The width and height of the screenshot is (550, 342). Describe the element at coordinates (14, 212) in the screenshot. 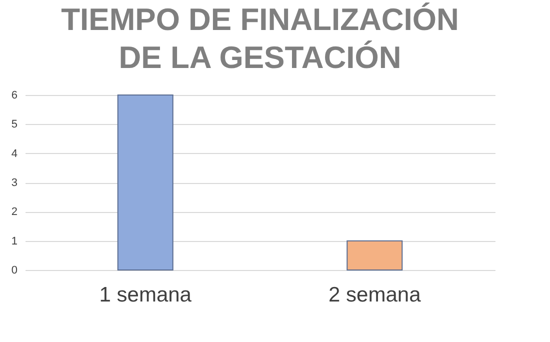

I see `y-tick-label: 2` at that location.